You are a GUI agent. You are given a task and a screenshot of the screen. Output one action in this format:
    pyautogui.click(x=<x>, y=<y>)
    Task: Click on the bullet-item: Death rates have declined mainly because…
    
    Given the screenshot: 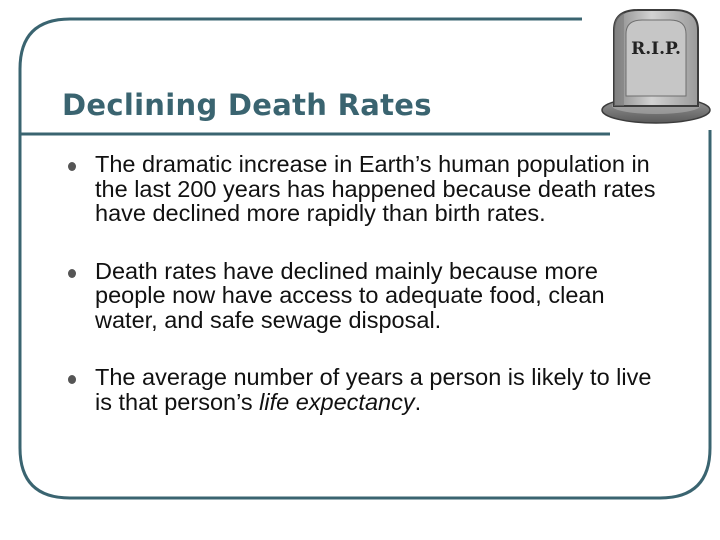 What is the action you would take?
    pyautogui.click(x=365, y=295)
    